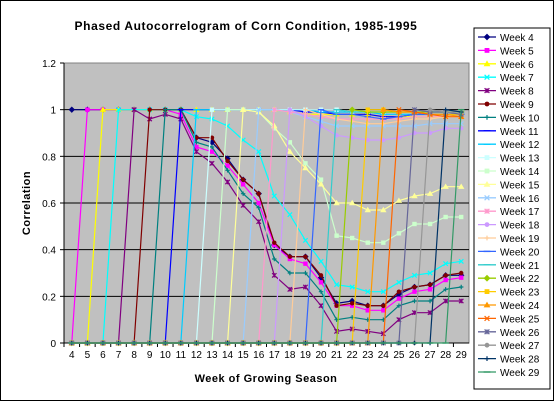  Describe the element at coordinates (462, 355) in the screenshot. I see `x-tick-label: 29` at that location.